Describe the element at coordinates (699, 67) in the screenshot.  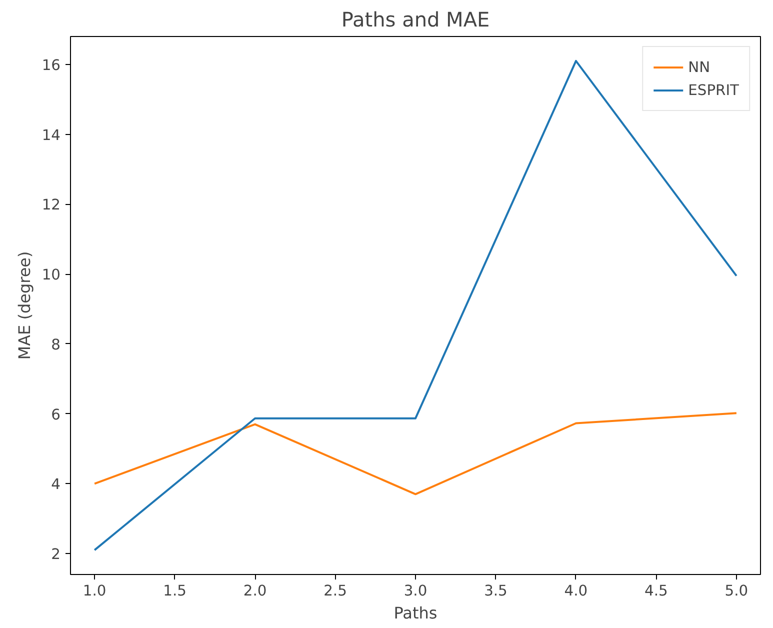
I see `legend-label: NN` at that location.